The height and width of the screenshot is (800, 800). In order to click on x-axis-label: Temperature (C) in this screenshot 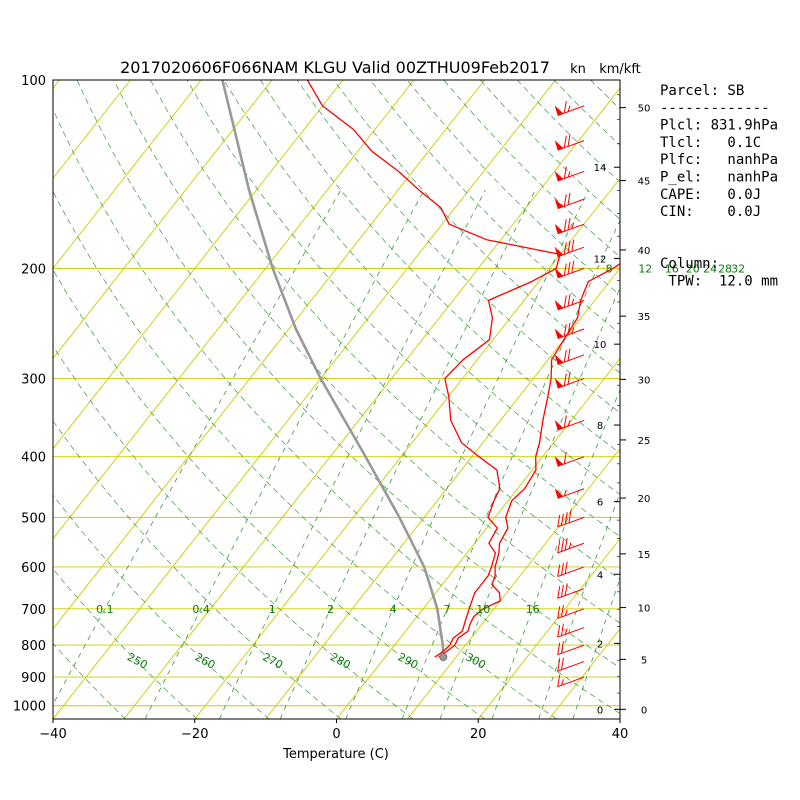, I will do `click(335, 754)`.